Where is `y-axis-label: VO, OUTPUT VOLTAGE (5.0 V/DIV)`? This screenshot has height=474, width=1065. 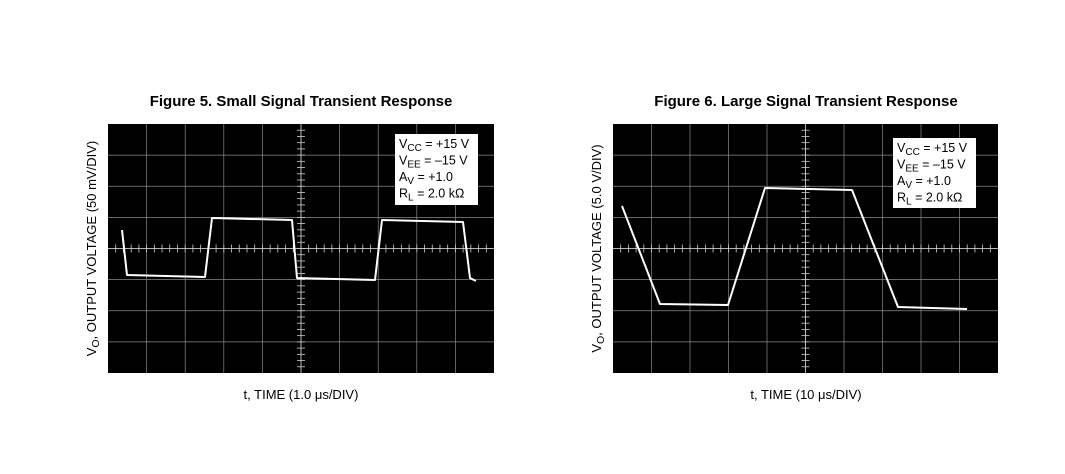
y-axis-label: VO, OUTPUT VOLTAGE (5.0 V/DIV) is located at coordinates (598, 248).